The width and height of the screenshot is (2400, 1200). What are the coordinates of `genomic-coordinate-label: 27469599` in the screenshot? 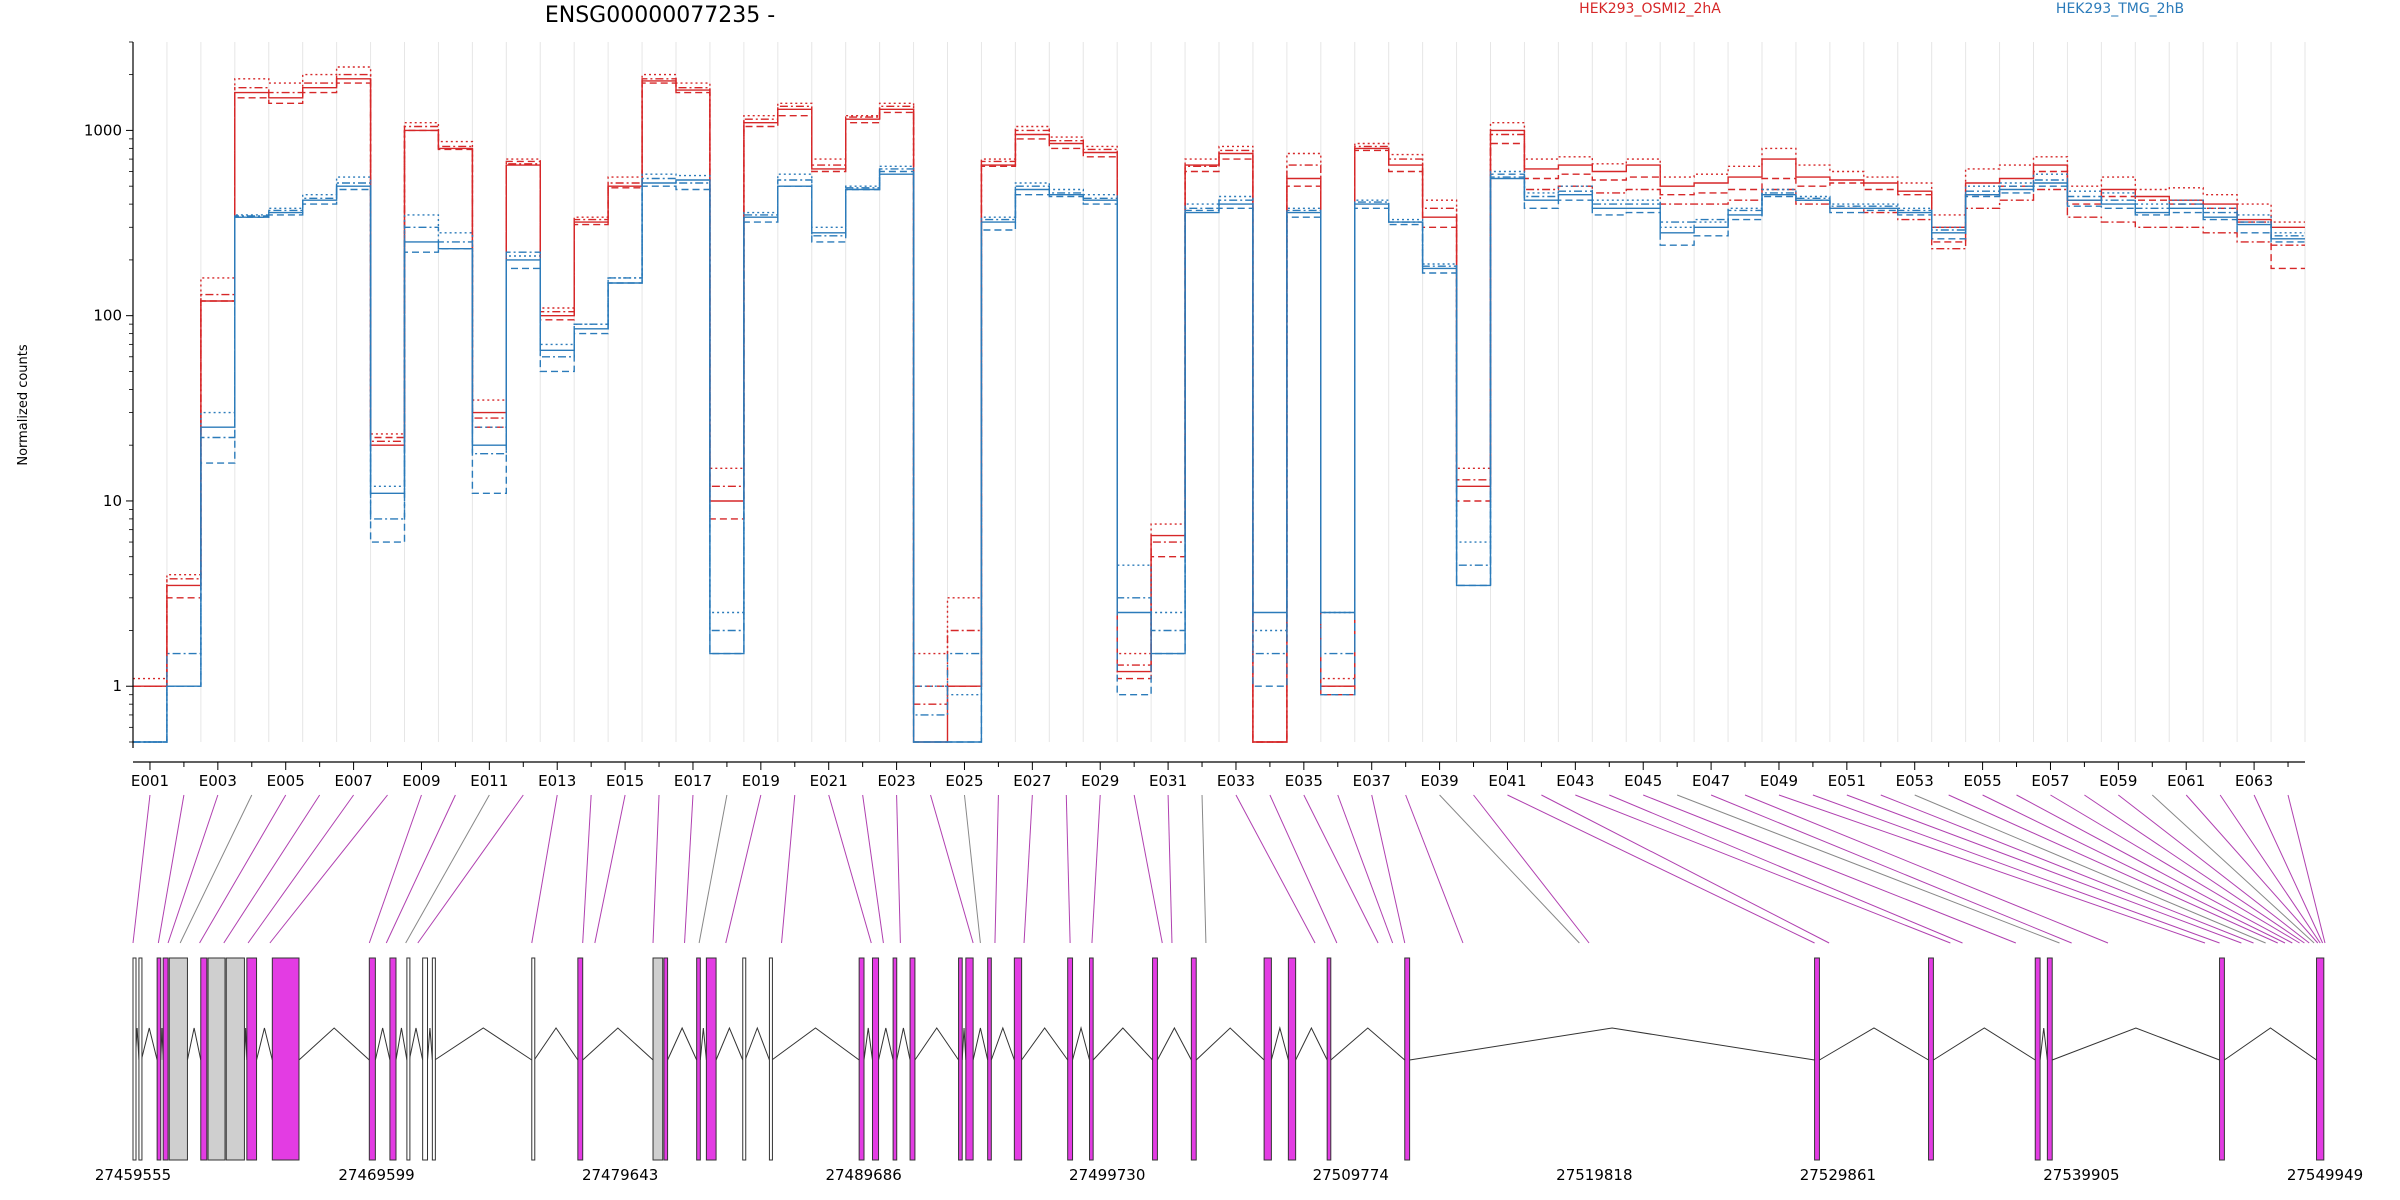 It's located at (376, 1175).